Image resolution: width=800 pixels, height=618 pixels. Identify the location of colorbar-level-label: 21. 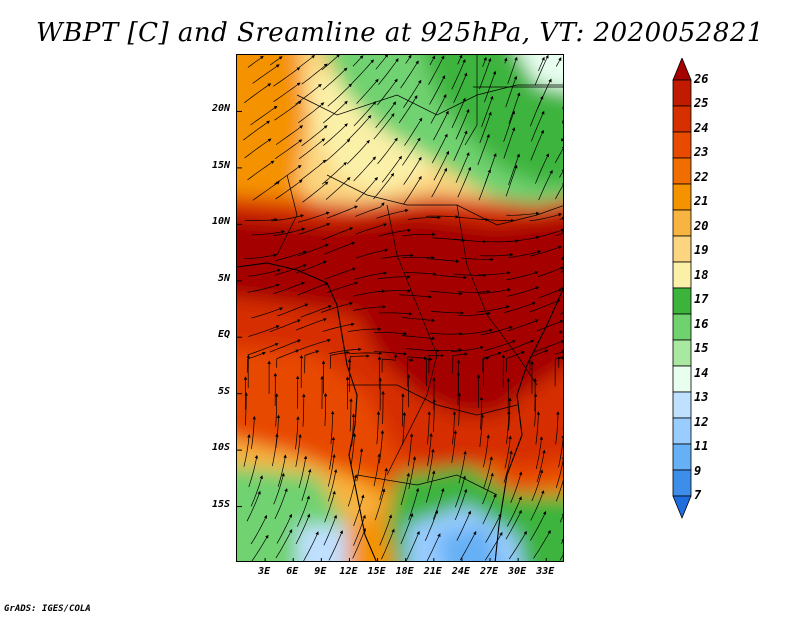
(701, 201).